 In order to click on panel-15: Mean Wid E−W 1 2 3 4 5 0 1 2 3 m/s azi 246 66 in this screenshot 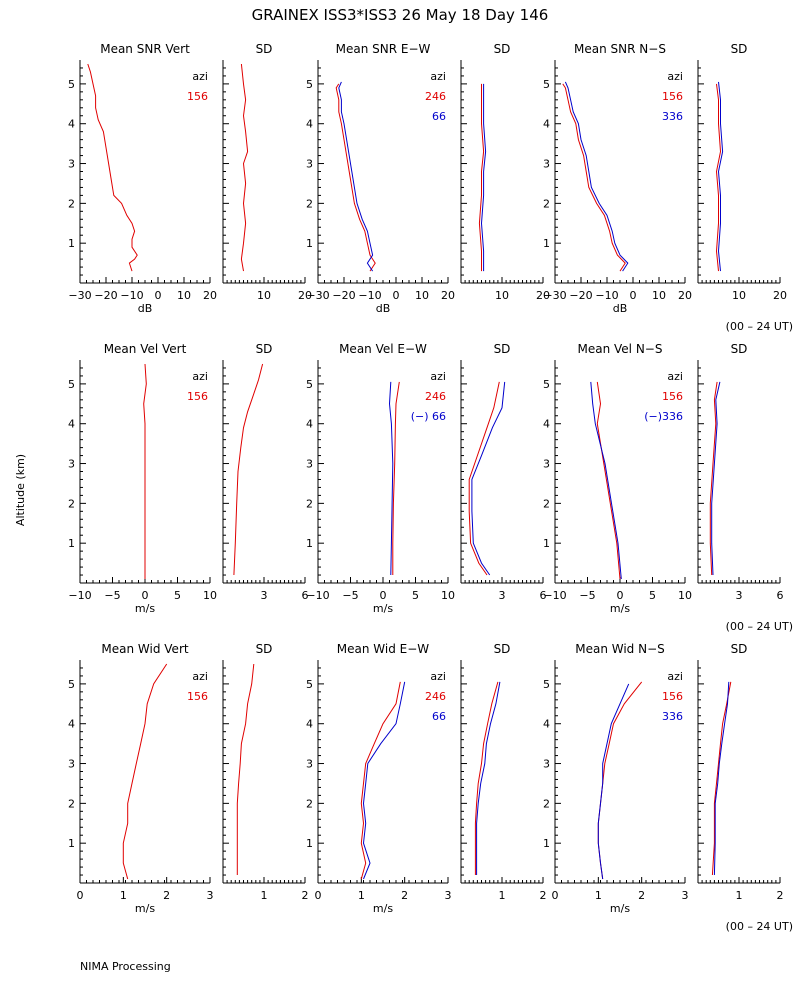, I will do `click(379, 778)`.